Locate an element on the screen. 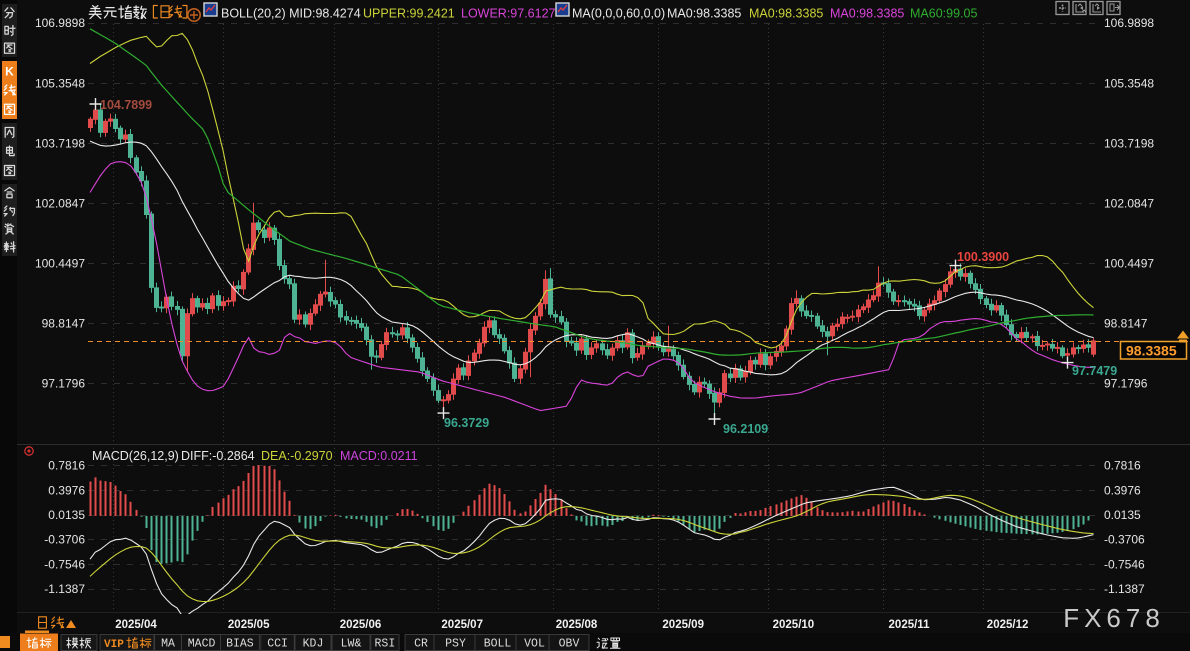  svg-text: 104.7899 is located at coordinates (126, 105).